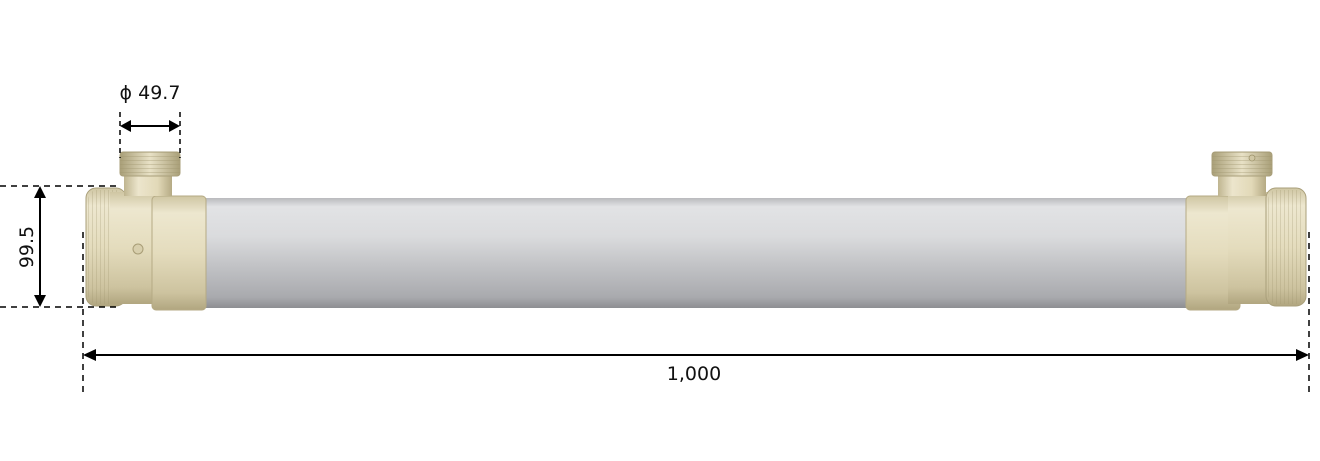 This screenshot has height=461, width=1320. I want to click on body-height-label: 99.5, so click(27, 247).